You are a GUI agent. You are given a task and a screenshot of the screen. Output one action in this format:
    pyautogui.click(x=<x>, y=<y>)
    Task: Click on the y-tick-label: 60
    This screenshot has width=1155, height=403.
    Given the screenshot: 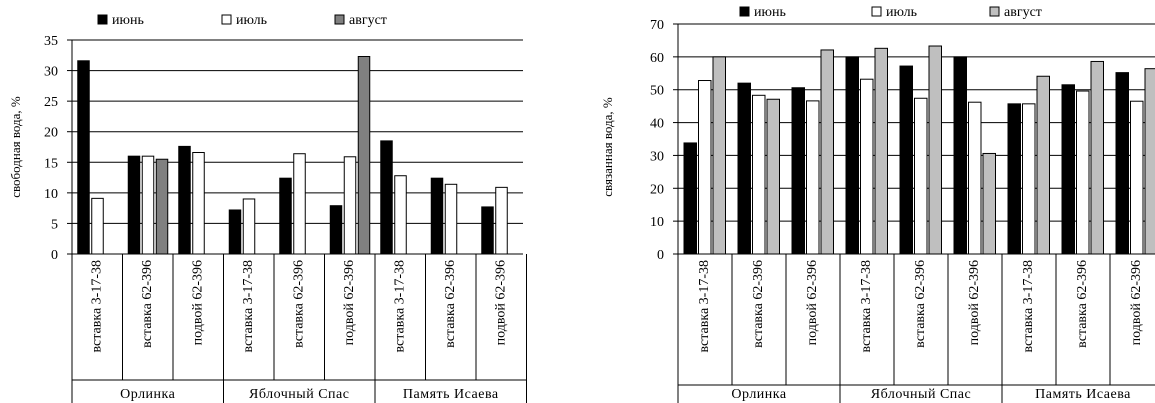 What is the action you would take?
    pyautogui.click(x=657, y=58)
    